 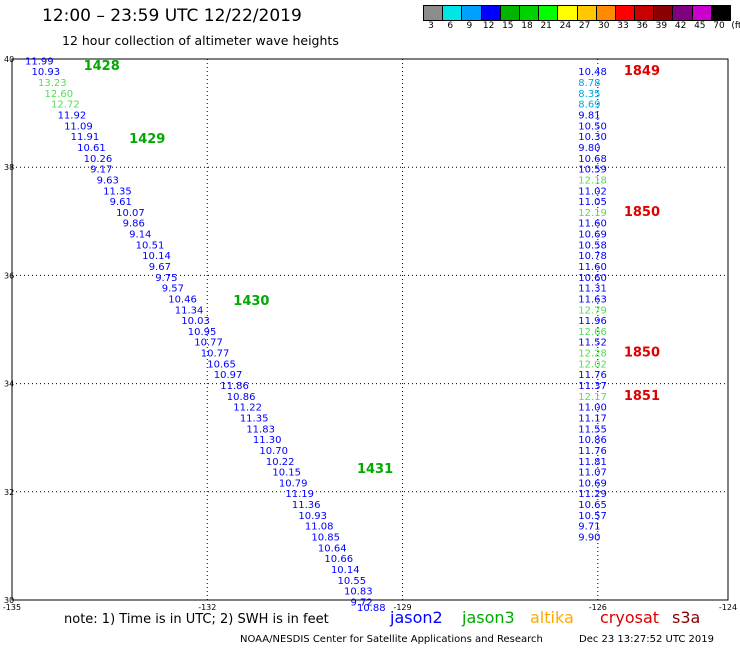 I want to click on x-tick-label: -126, so click(x=598, y=607).